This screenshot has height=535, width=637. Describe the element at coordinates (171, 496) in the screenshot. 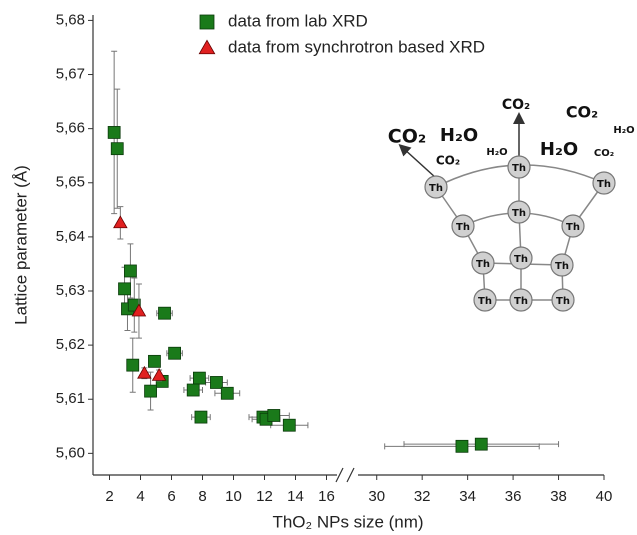

I see `x-tick-label: 6` at that location.